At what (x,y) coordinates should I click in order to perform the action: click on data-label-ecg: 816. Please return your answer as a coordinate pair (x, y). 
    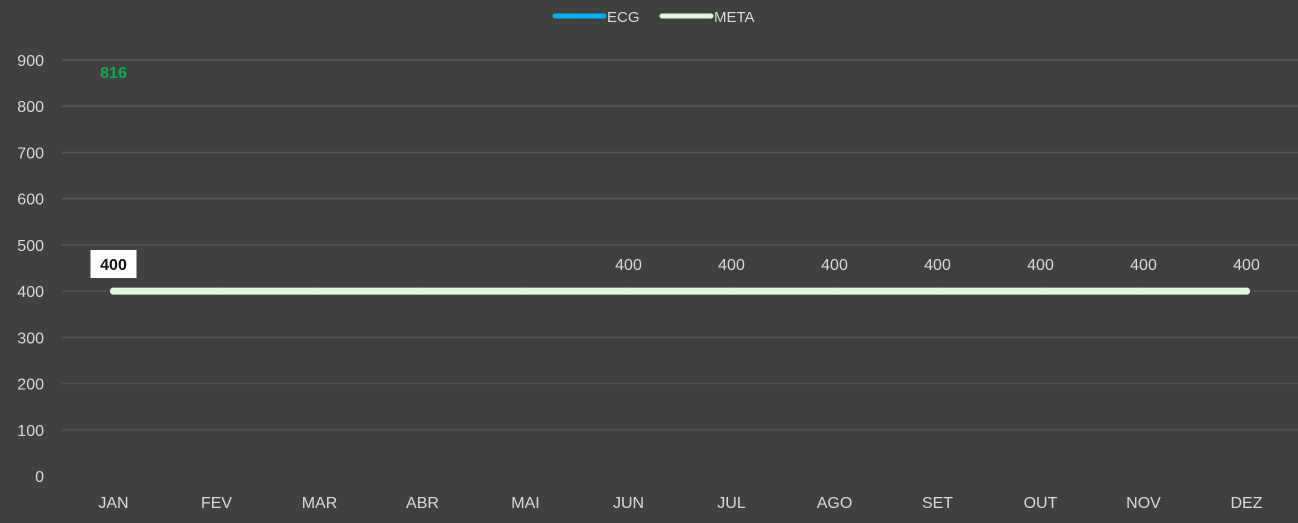
    Looking at the image, I should click on (113, 73).